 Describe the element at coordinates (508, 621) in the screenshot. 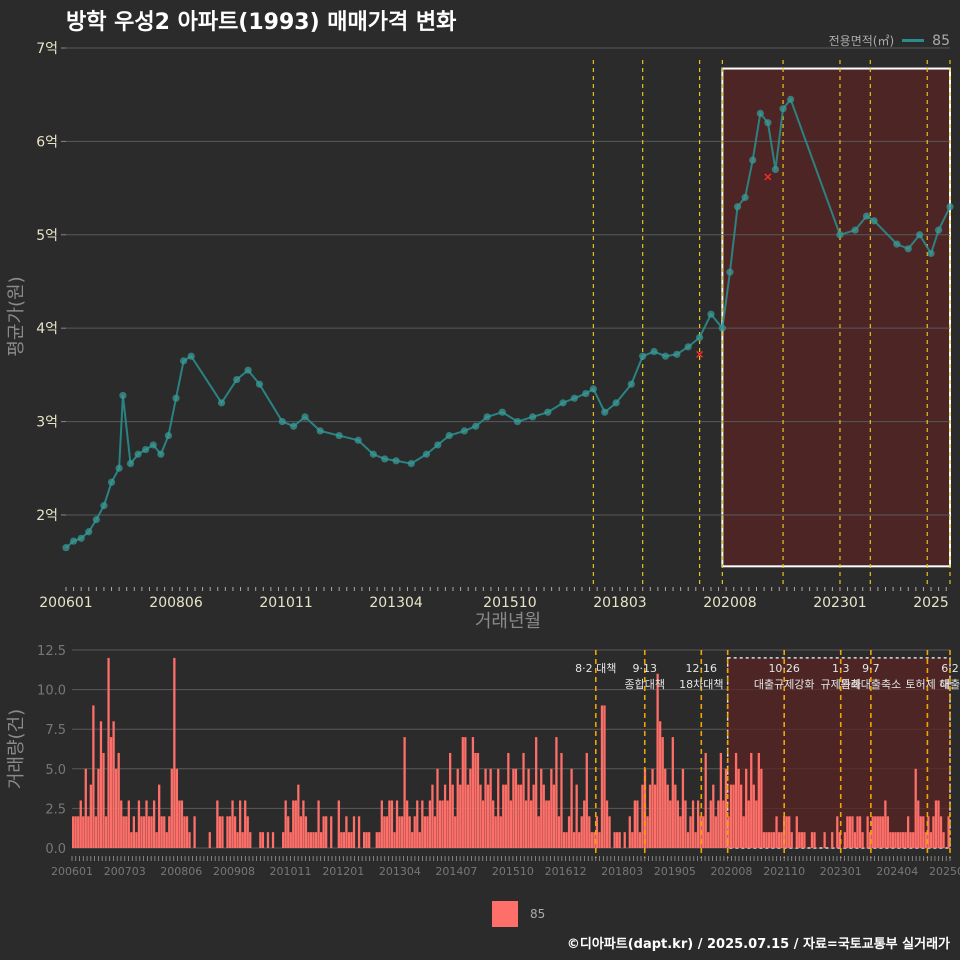

I see `x-axis-title: 거래년월` at that location.